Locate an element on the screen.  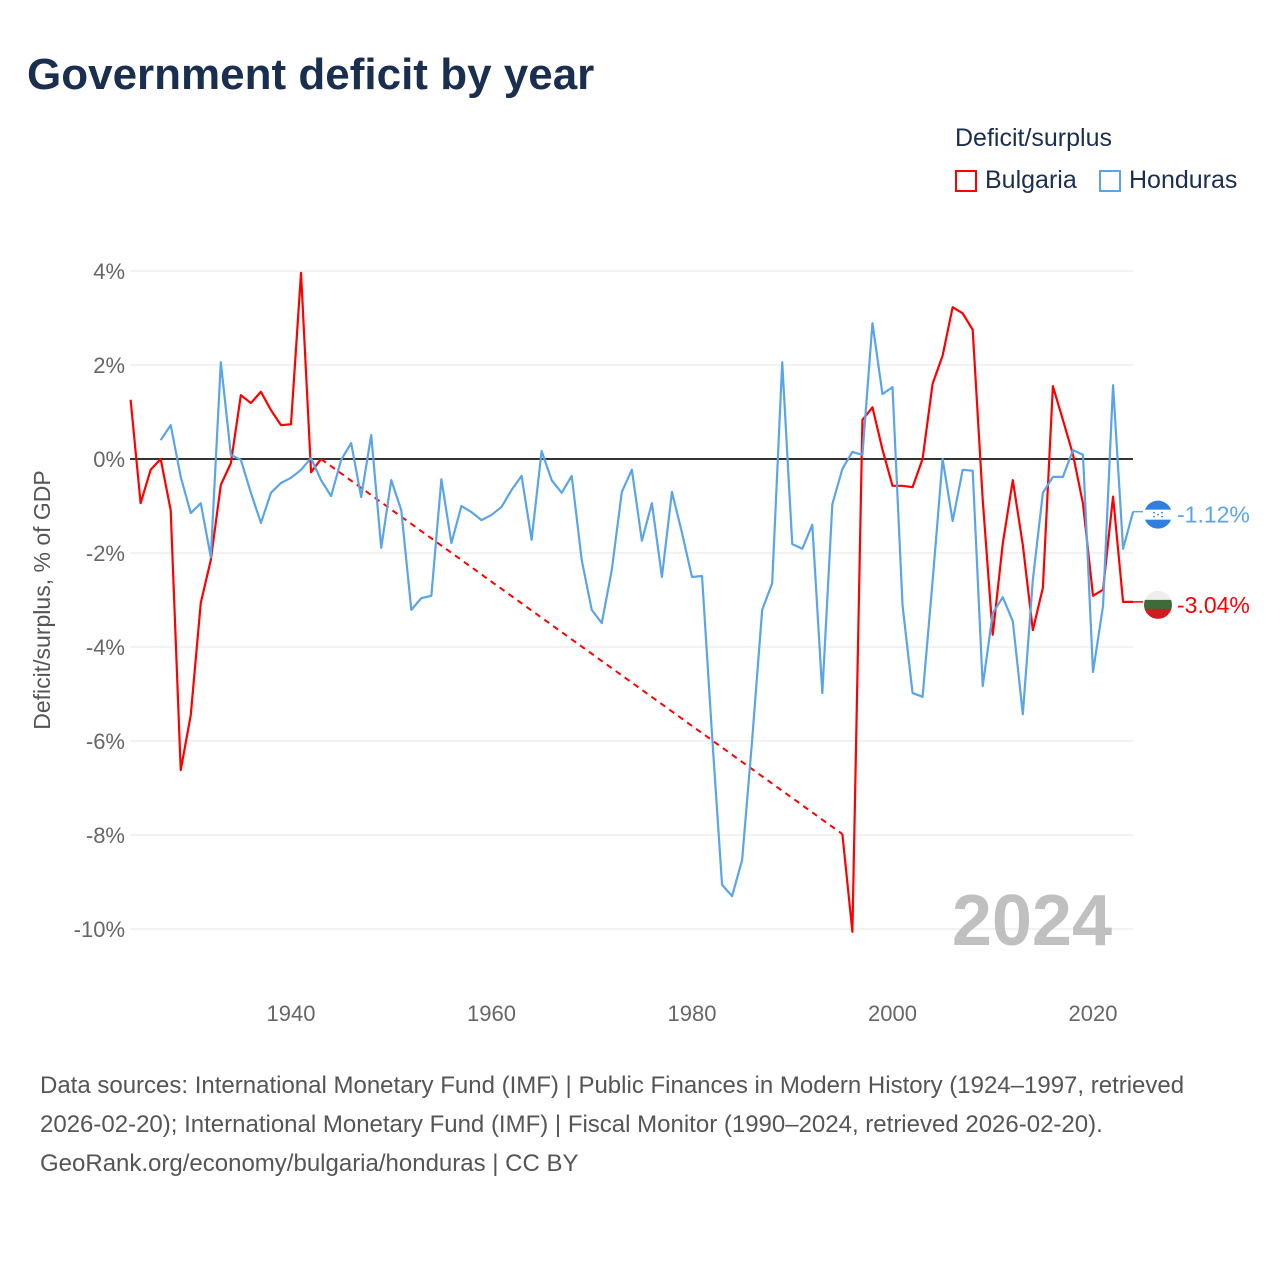
y-tick-label: -8% is located at coordinates (105, 835).